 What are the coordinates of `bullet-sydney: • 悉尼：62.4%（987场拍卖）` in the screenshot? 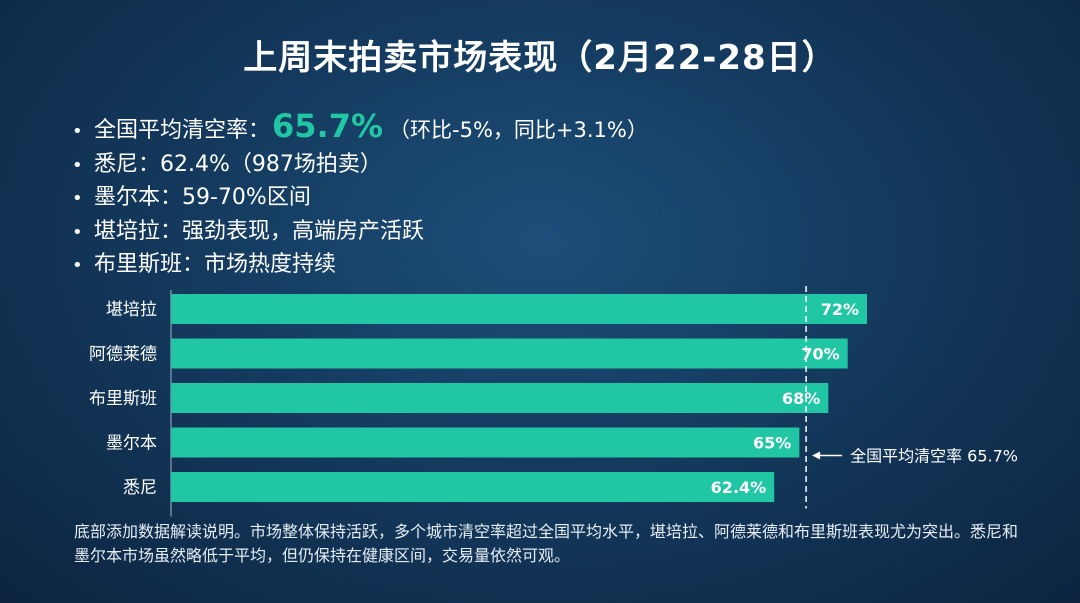 It's located at (360, 166).